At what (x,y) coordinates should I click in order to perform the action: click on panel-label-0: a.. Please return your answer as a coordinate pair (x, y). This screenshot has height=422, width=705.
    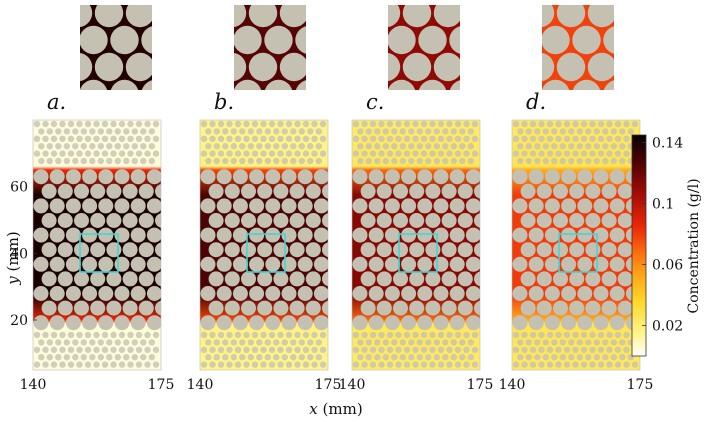
    Looking at the image, I should click on (56, 102).